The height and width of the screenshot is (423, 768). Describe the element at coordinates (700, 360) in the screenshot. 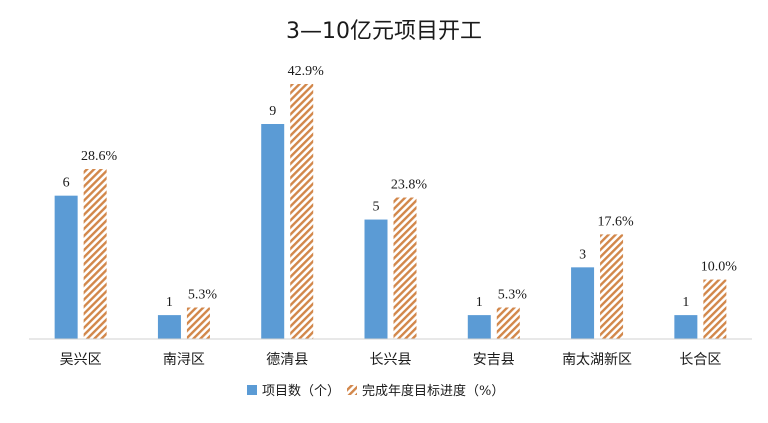

I see `category-label: 长合区` at that location.